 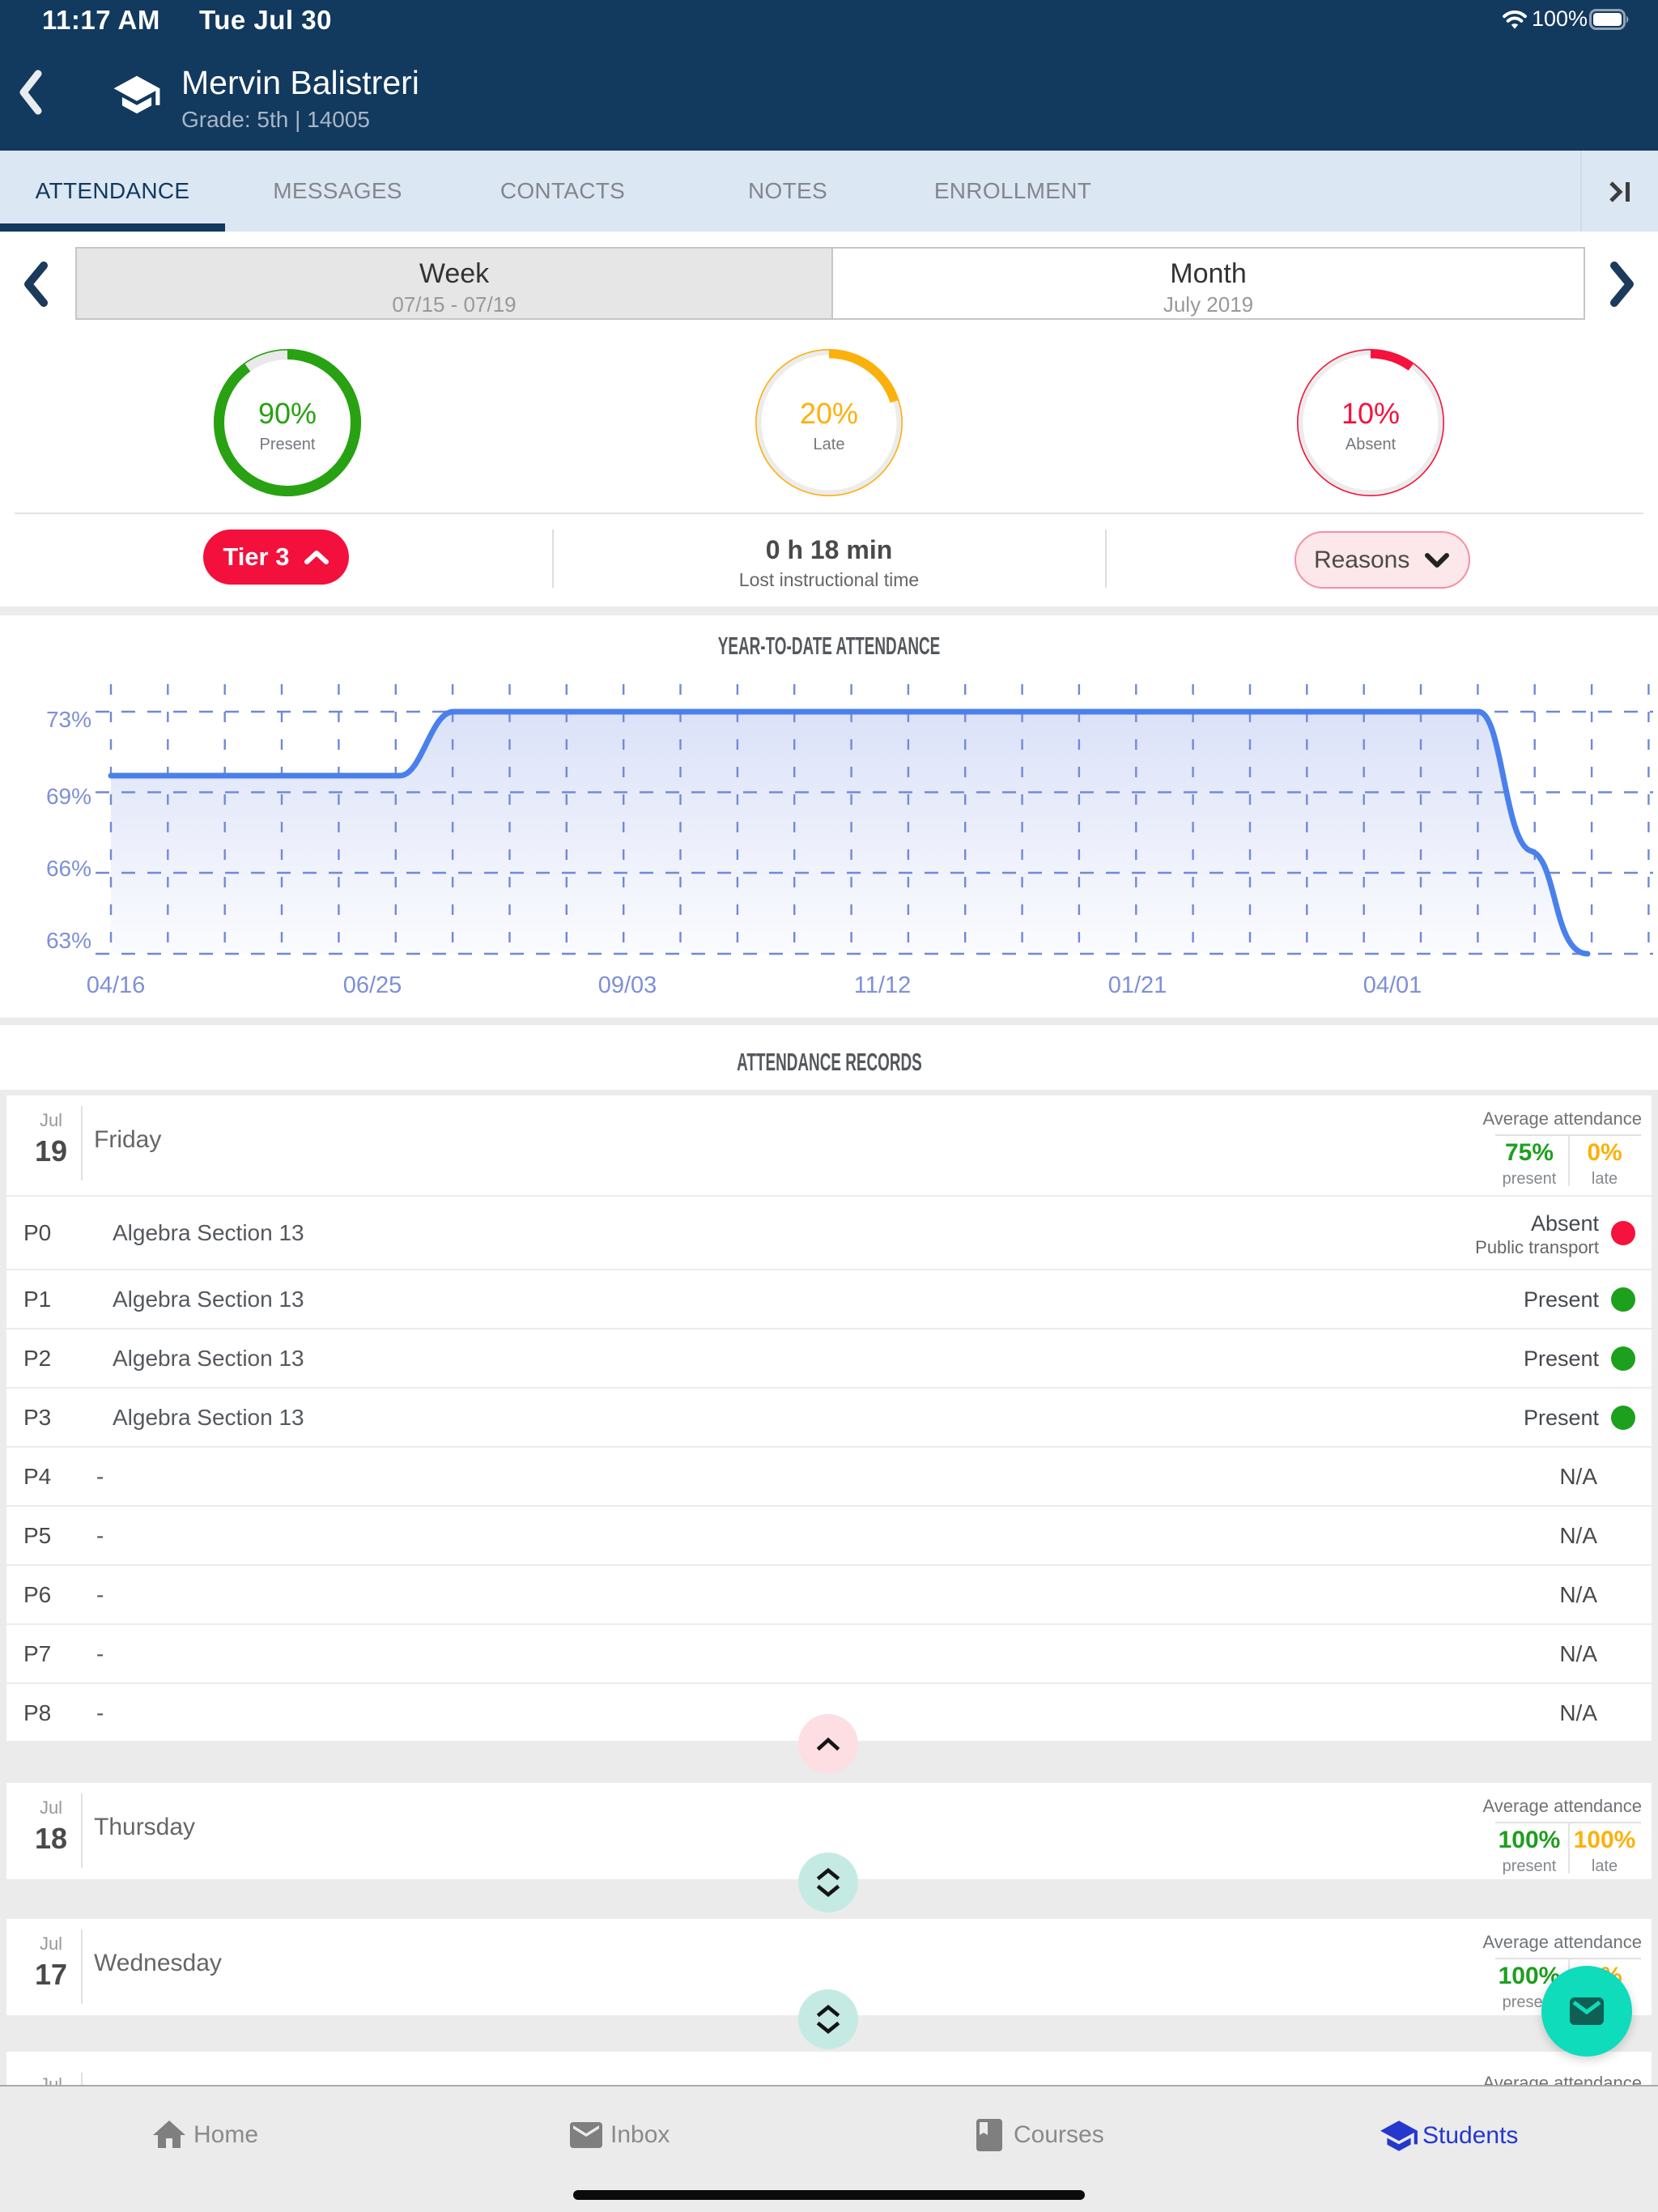 I want to click on svg-text: 69%, so click(x=68, y=797).